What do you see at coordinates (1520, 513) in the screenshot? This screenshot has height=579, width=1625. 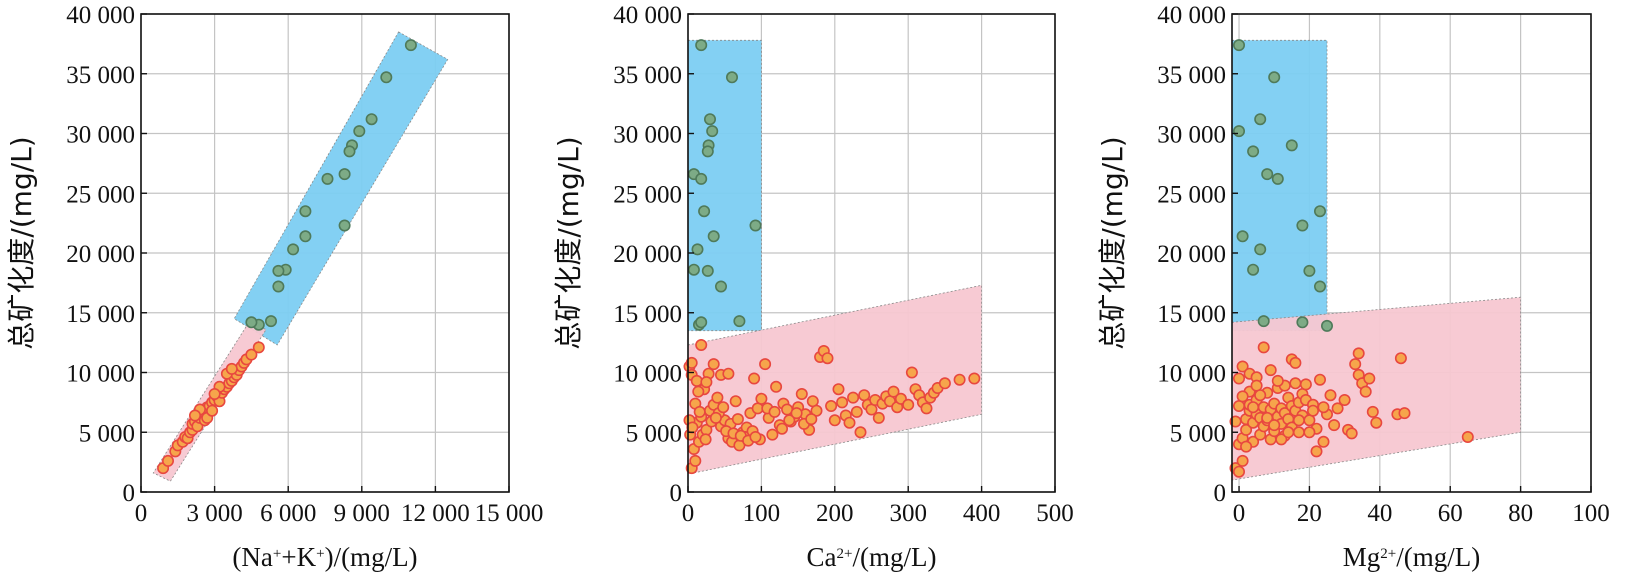 I see `x-tick-label: 80` at bounding box center [1520, 513].